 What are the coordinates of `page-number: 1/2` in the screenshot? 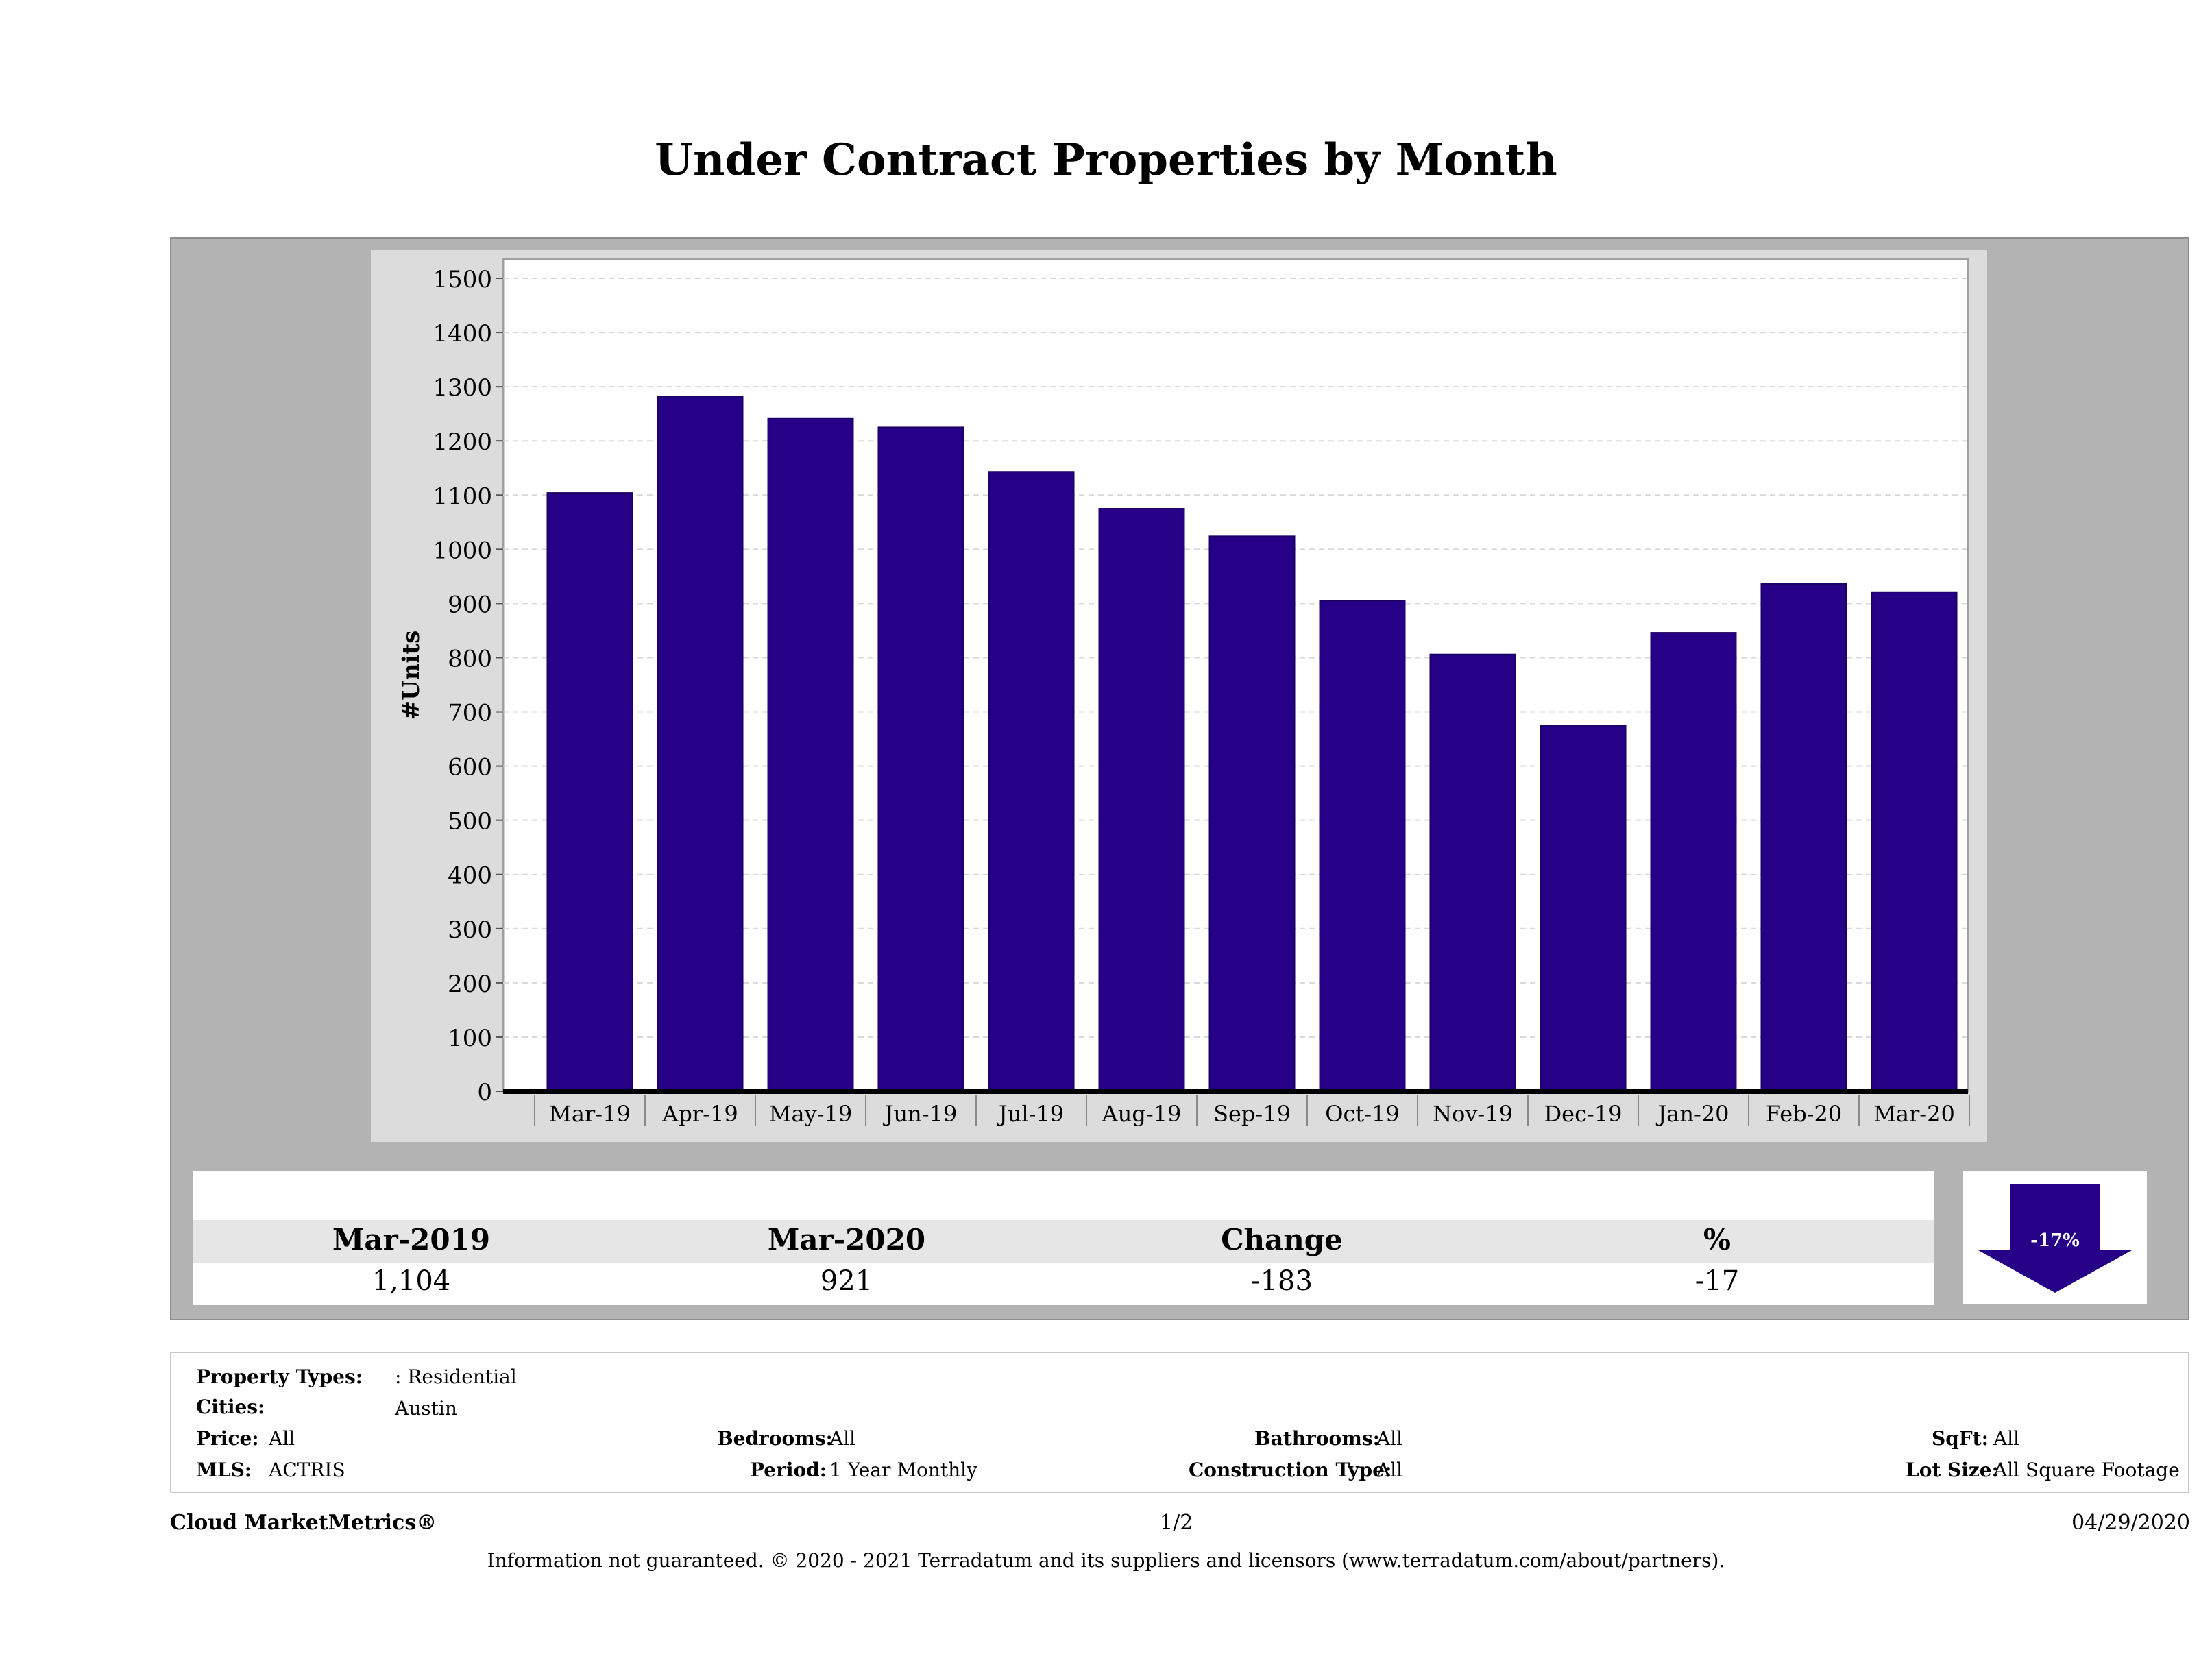 It's located at (1176, 1523).